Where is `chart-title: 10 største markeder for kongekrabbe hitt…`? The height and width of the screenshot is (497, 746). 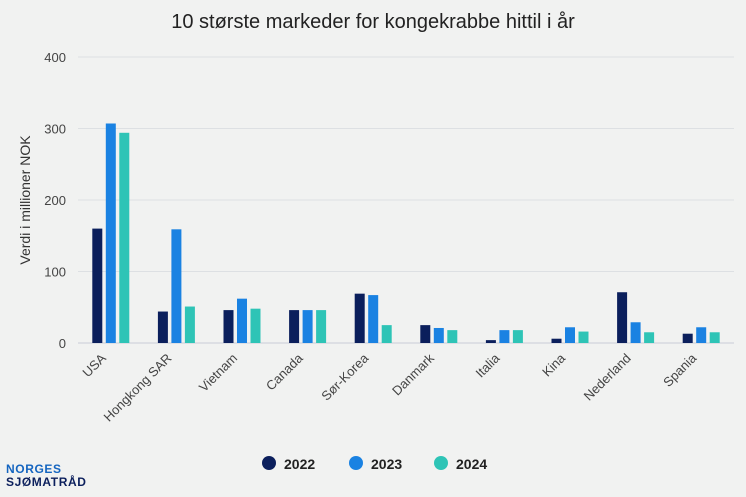
chart-title: 10 største markeder for kongekrabbe hitt… is located at coordinates (373, 22).